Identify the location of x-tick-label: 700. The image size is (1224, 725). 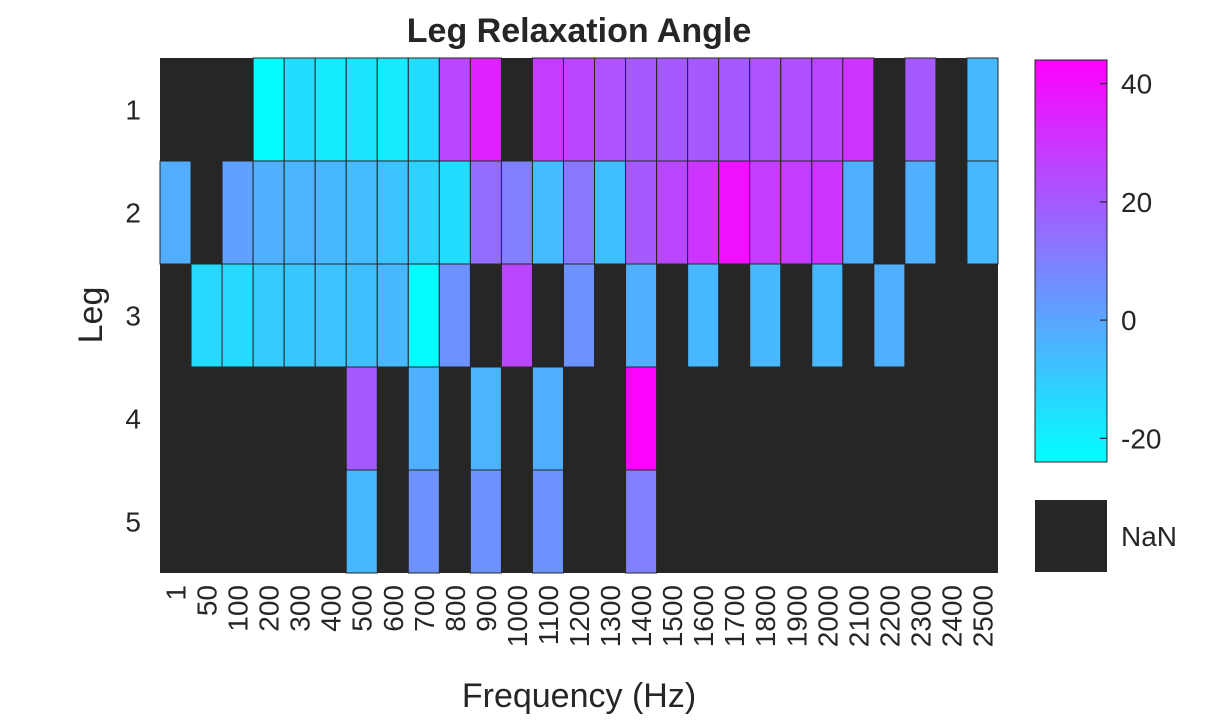
(424, 608).